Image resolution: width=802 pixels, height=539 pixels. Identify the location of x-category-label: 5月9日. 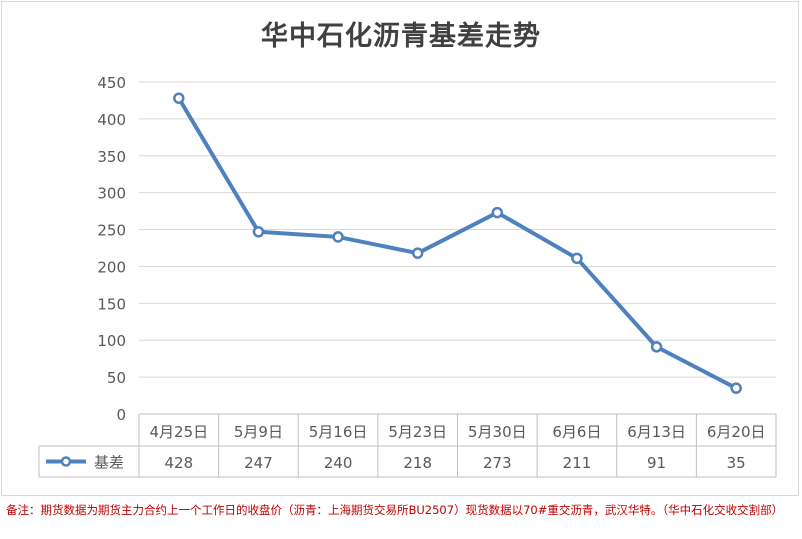
(258, 432).